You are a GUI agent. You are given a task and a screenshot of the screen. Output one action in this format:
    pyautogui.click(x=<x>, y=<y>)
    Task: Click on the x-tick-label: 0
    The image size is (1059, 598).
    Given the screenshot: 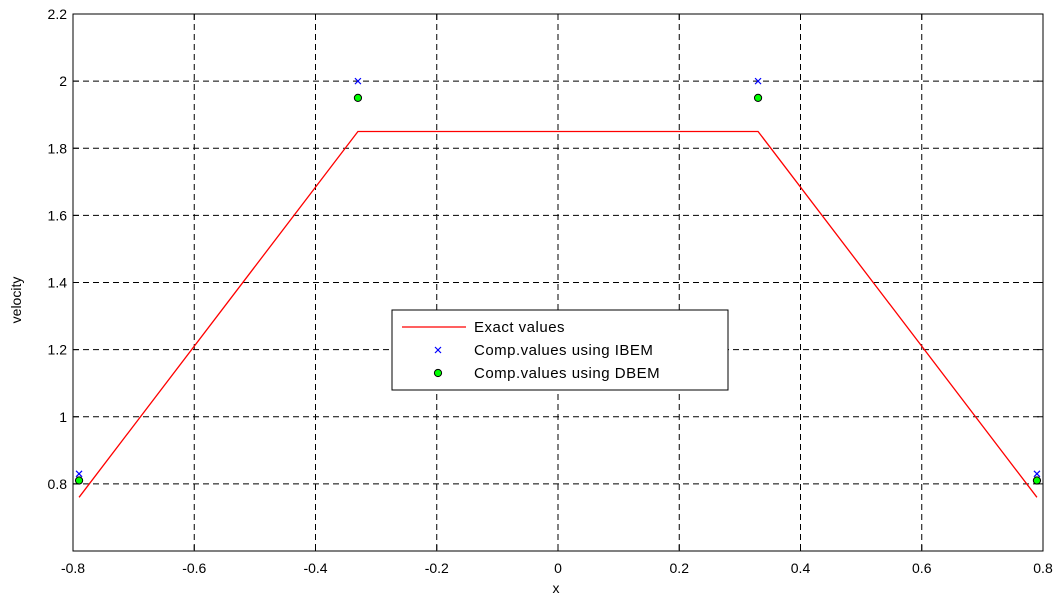 What is the action you would take?
    pyautogui.click(x=558, y=568)
    